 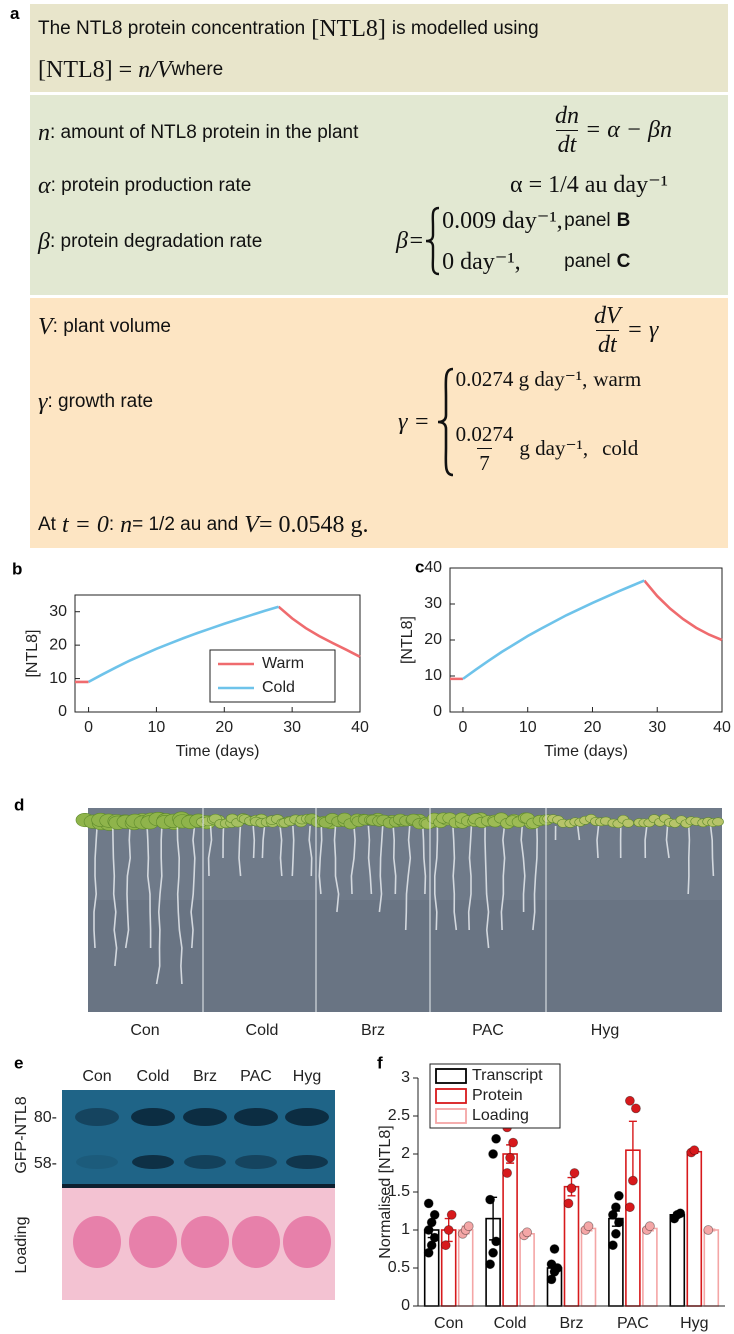 What do you see at coordinates (617, 379) in the screenshot?
I see `math: warm` at bounding box center [617, 379].